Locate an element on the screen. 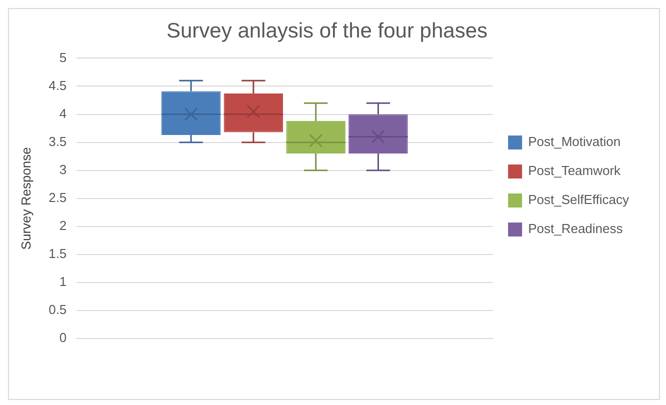 This screenshot has height=405, width=666. y-tick-label: 1 is located at coordinates (63, 282).